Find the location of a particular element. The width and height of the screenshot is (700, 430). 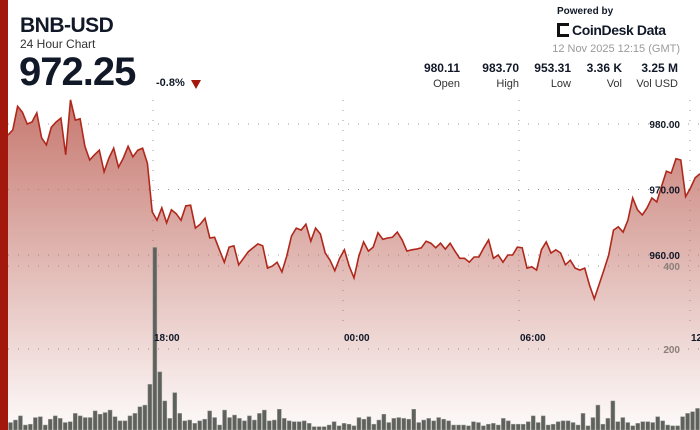

price-tick-label: 980.00 is located at coordinates (664, 125).